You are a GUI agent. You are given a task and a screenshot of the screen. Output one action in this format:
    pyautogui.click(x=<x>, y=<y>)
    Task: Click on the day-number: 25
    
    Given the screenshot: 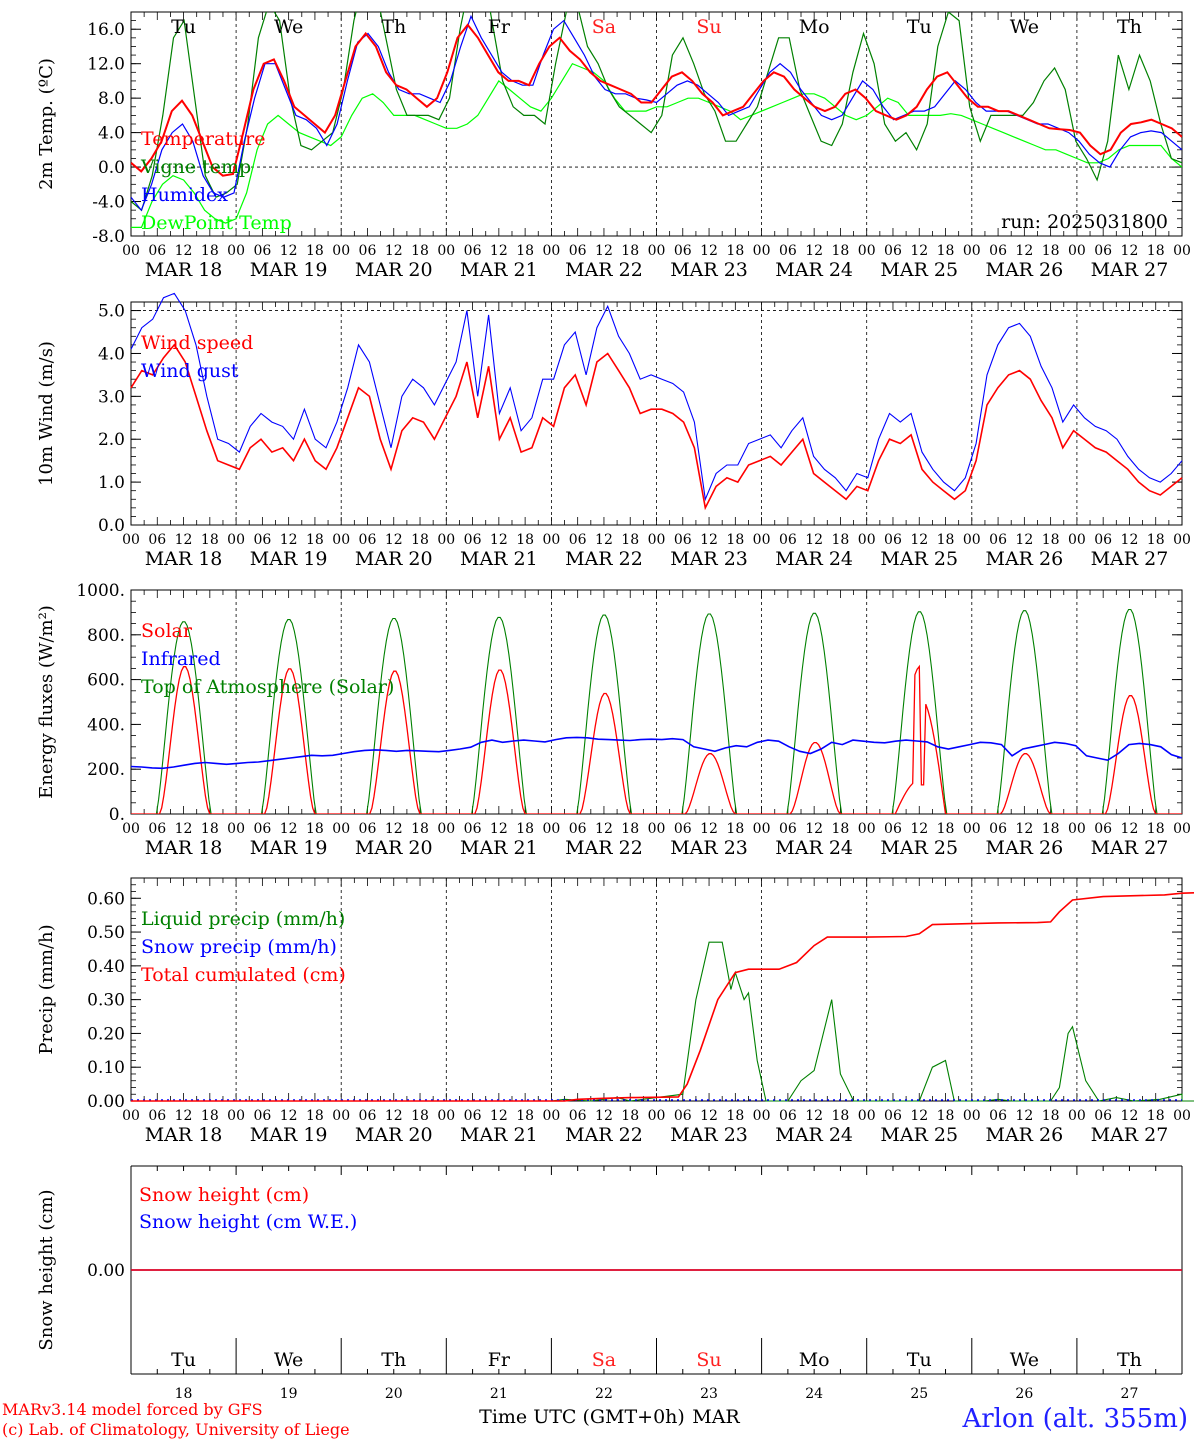 What is the action you would take?
    pyautogui.click(x=919, y=1394)
    